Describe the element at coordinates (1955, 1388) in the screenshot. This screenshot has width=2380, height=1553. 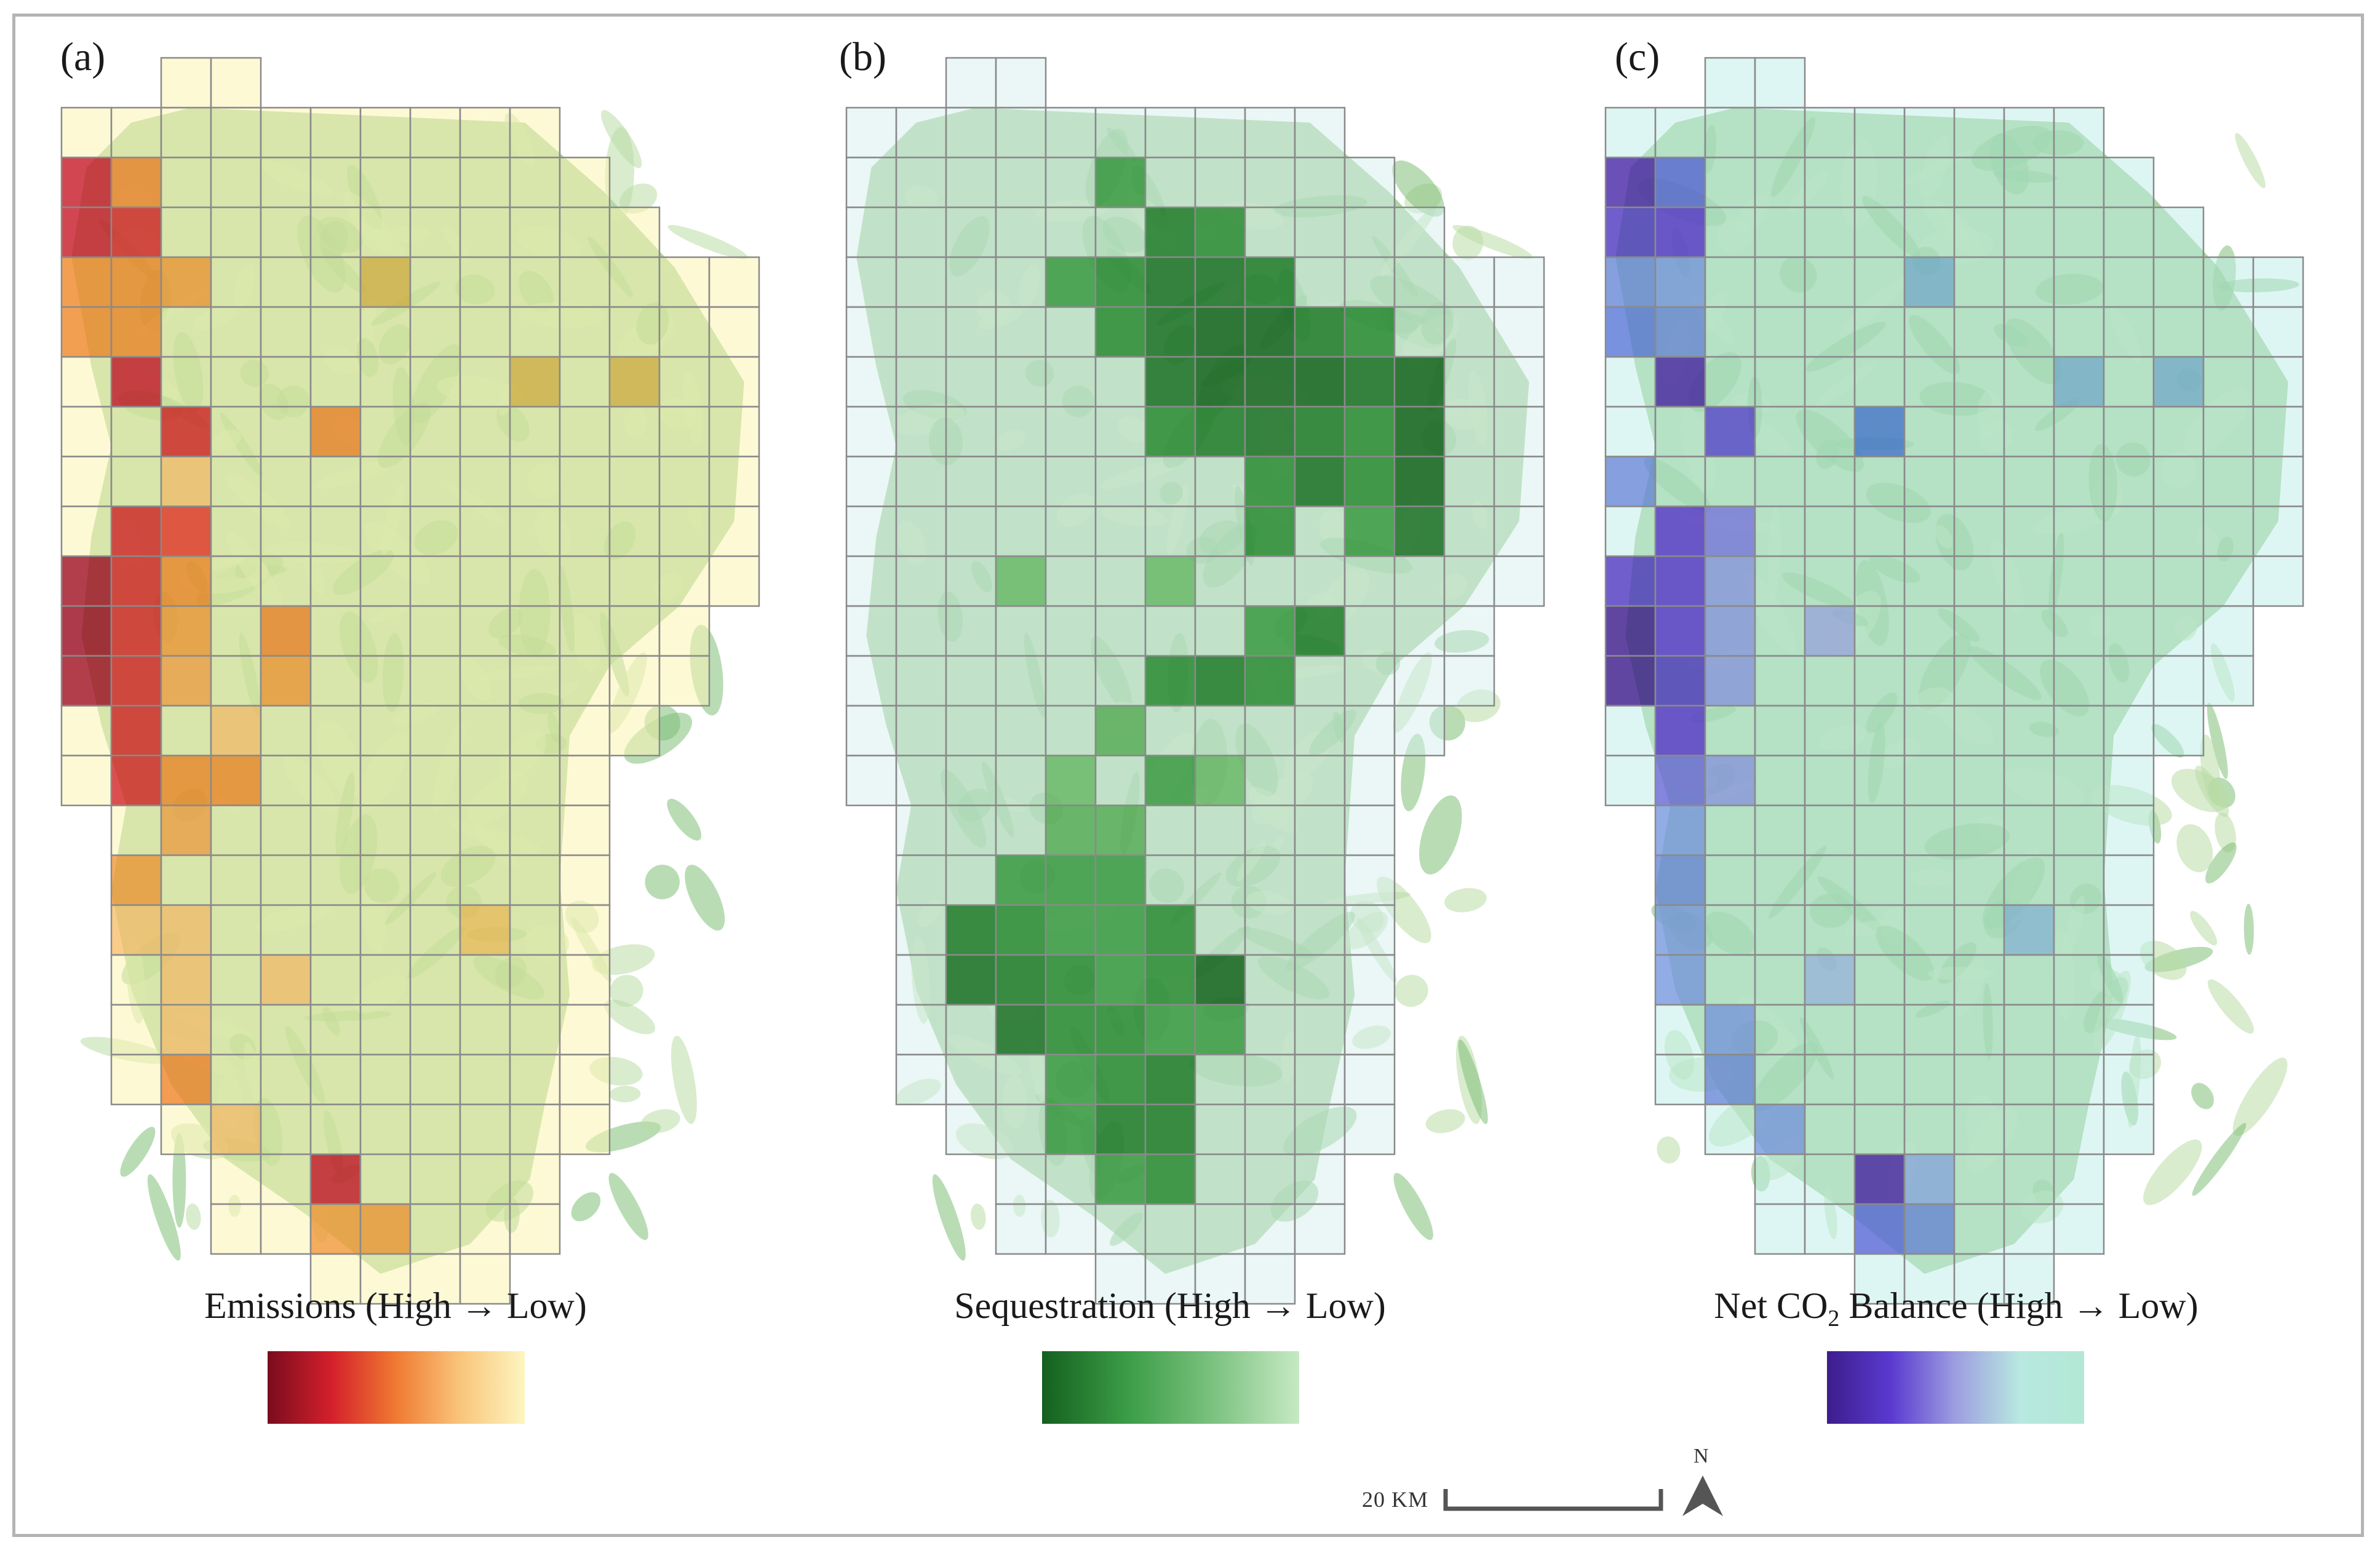
I see `legend-ramp-net-balance` at that location.